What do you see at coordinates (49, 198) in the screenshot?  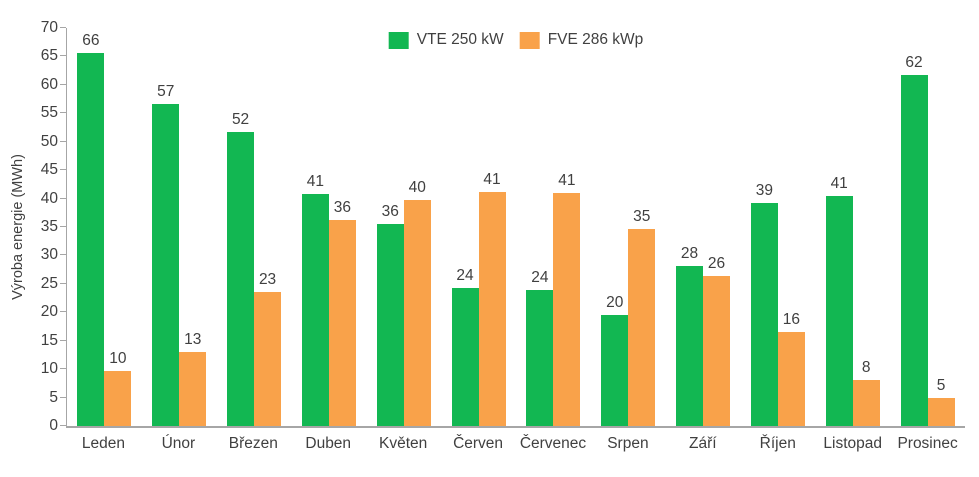 I see `y-tick-label: 40` at bounding box center [49, 198].